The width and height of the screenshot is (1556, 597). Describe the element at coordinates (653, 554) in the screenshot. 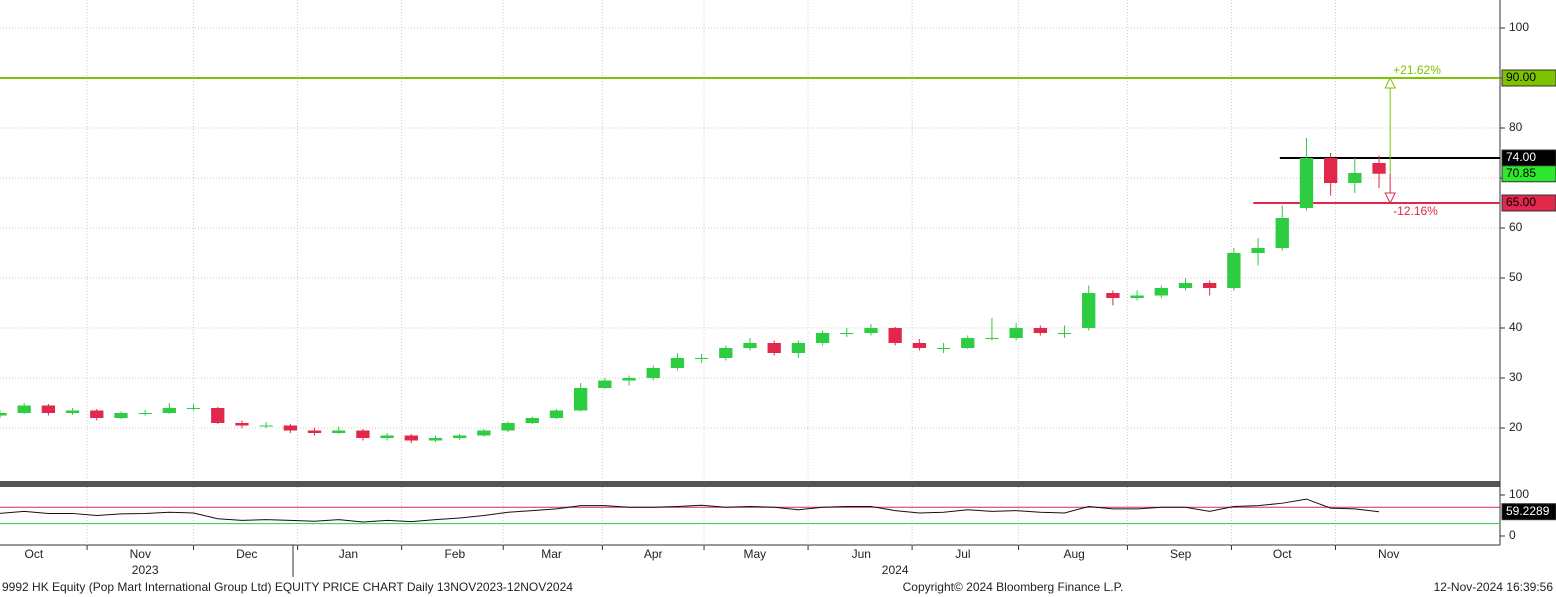

I see `x-tick-label: Apr` at that location.